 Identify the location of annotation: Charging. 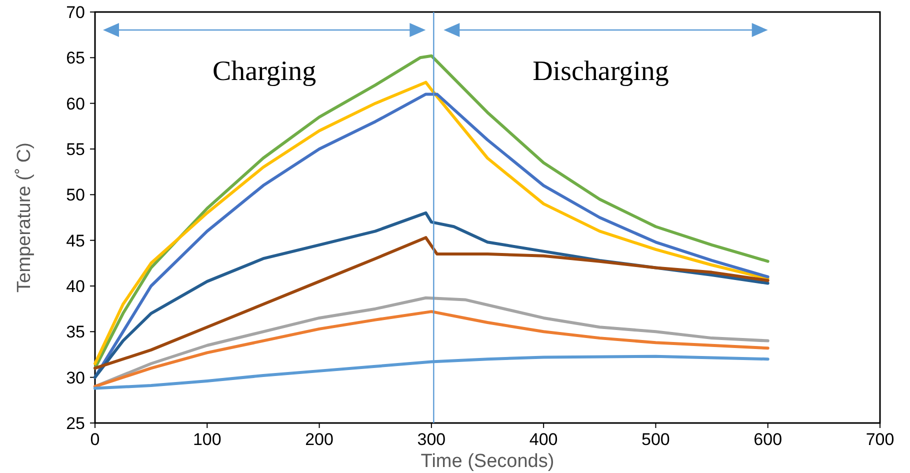
(264, 71).